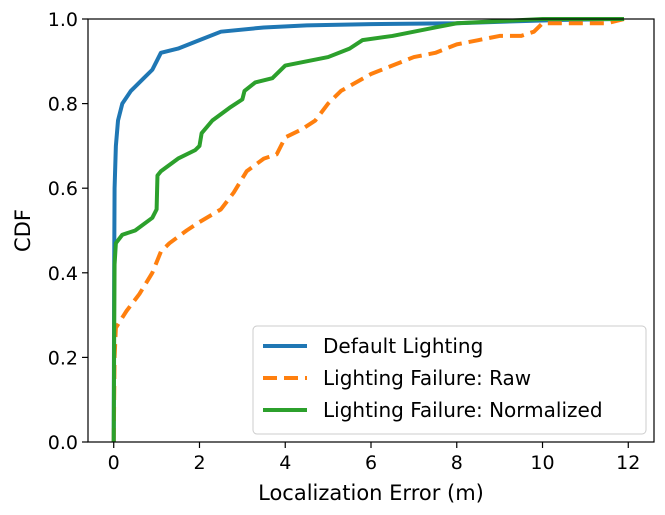  Describe the element at coordinates (371, 493) in the screenshot. I see `x-axis-label: Localization Error (m)` at that location.